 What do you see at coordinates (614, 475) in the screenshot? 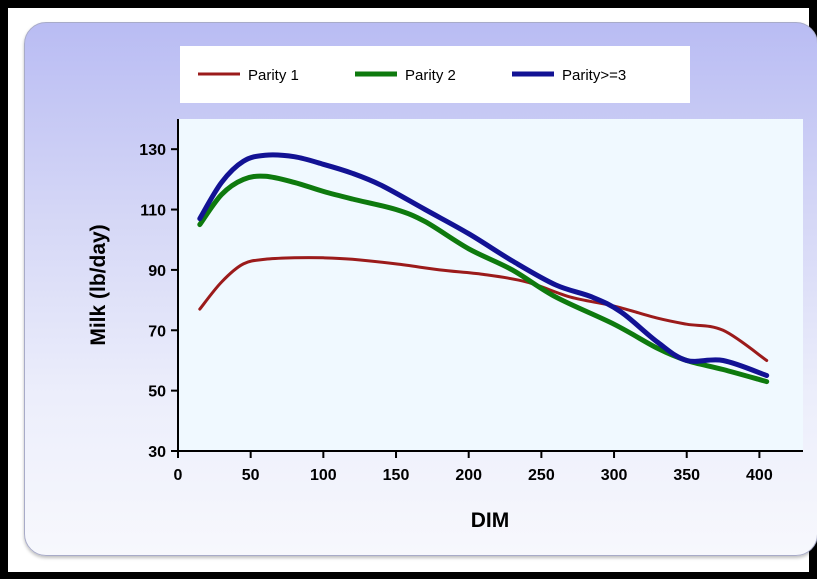
I see `x-tick-label: 300` at bounding box center [614, 475].